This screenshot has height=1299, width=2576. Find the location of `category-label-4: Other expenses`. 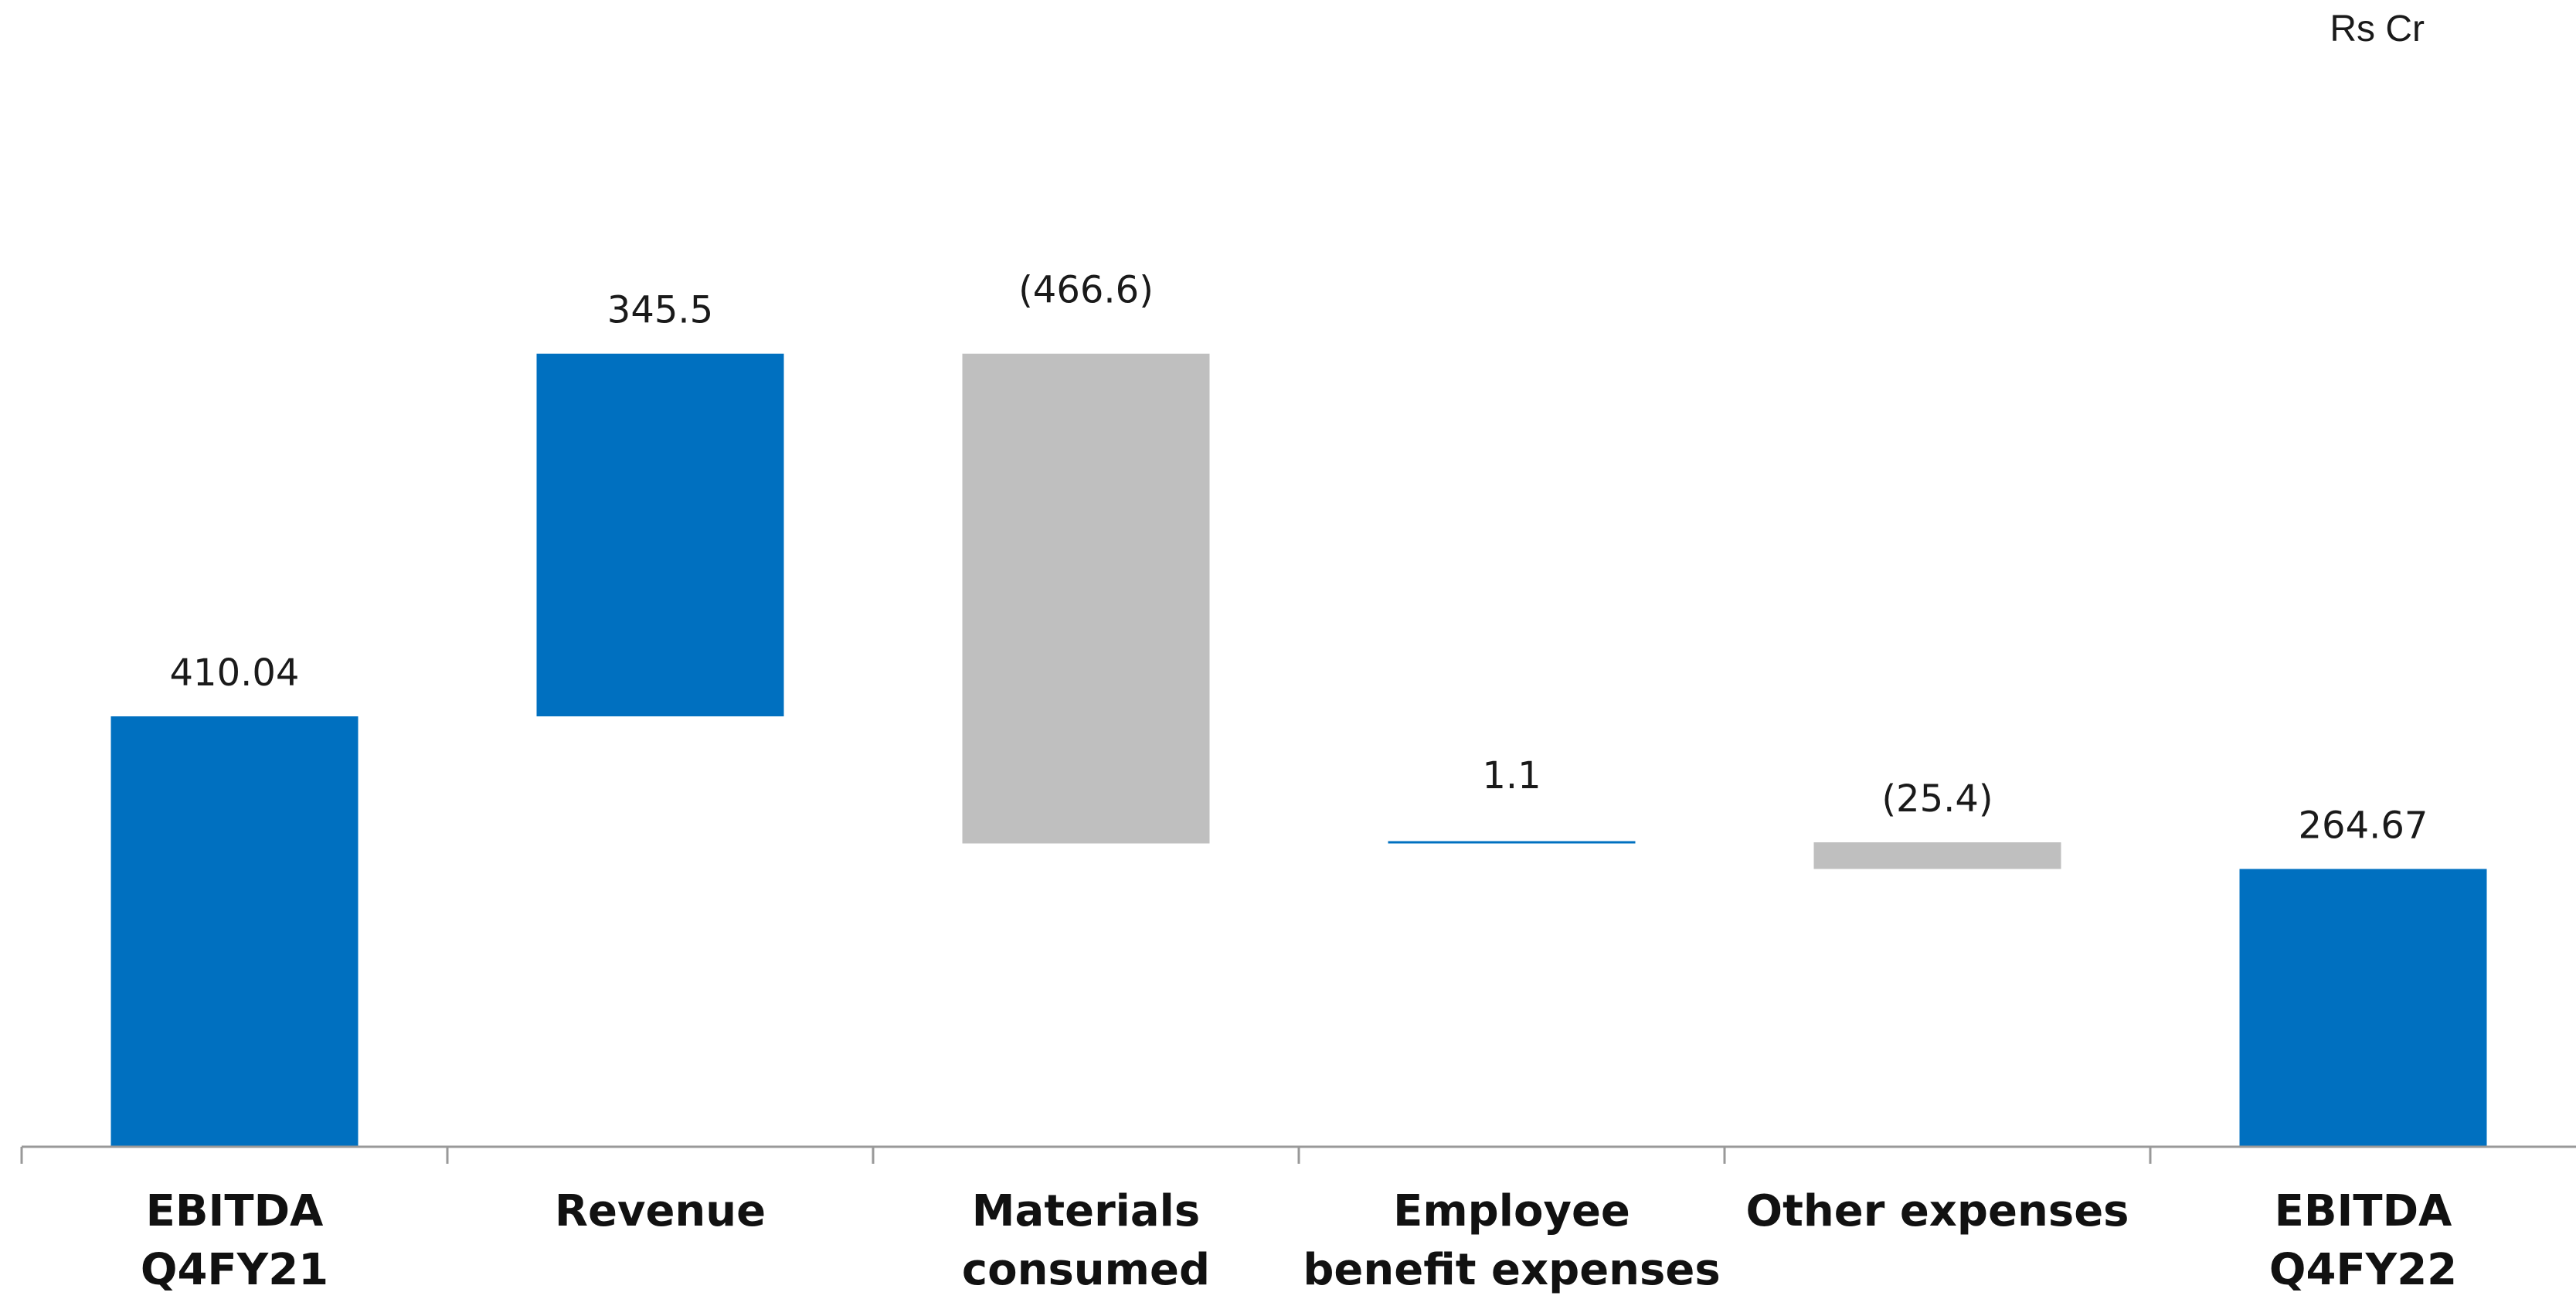

category-label-4: Other expenses is located at coordinates (1937, 1211).